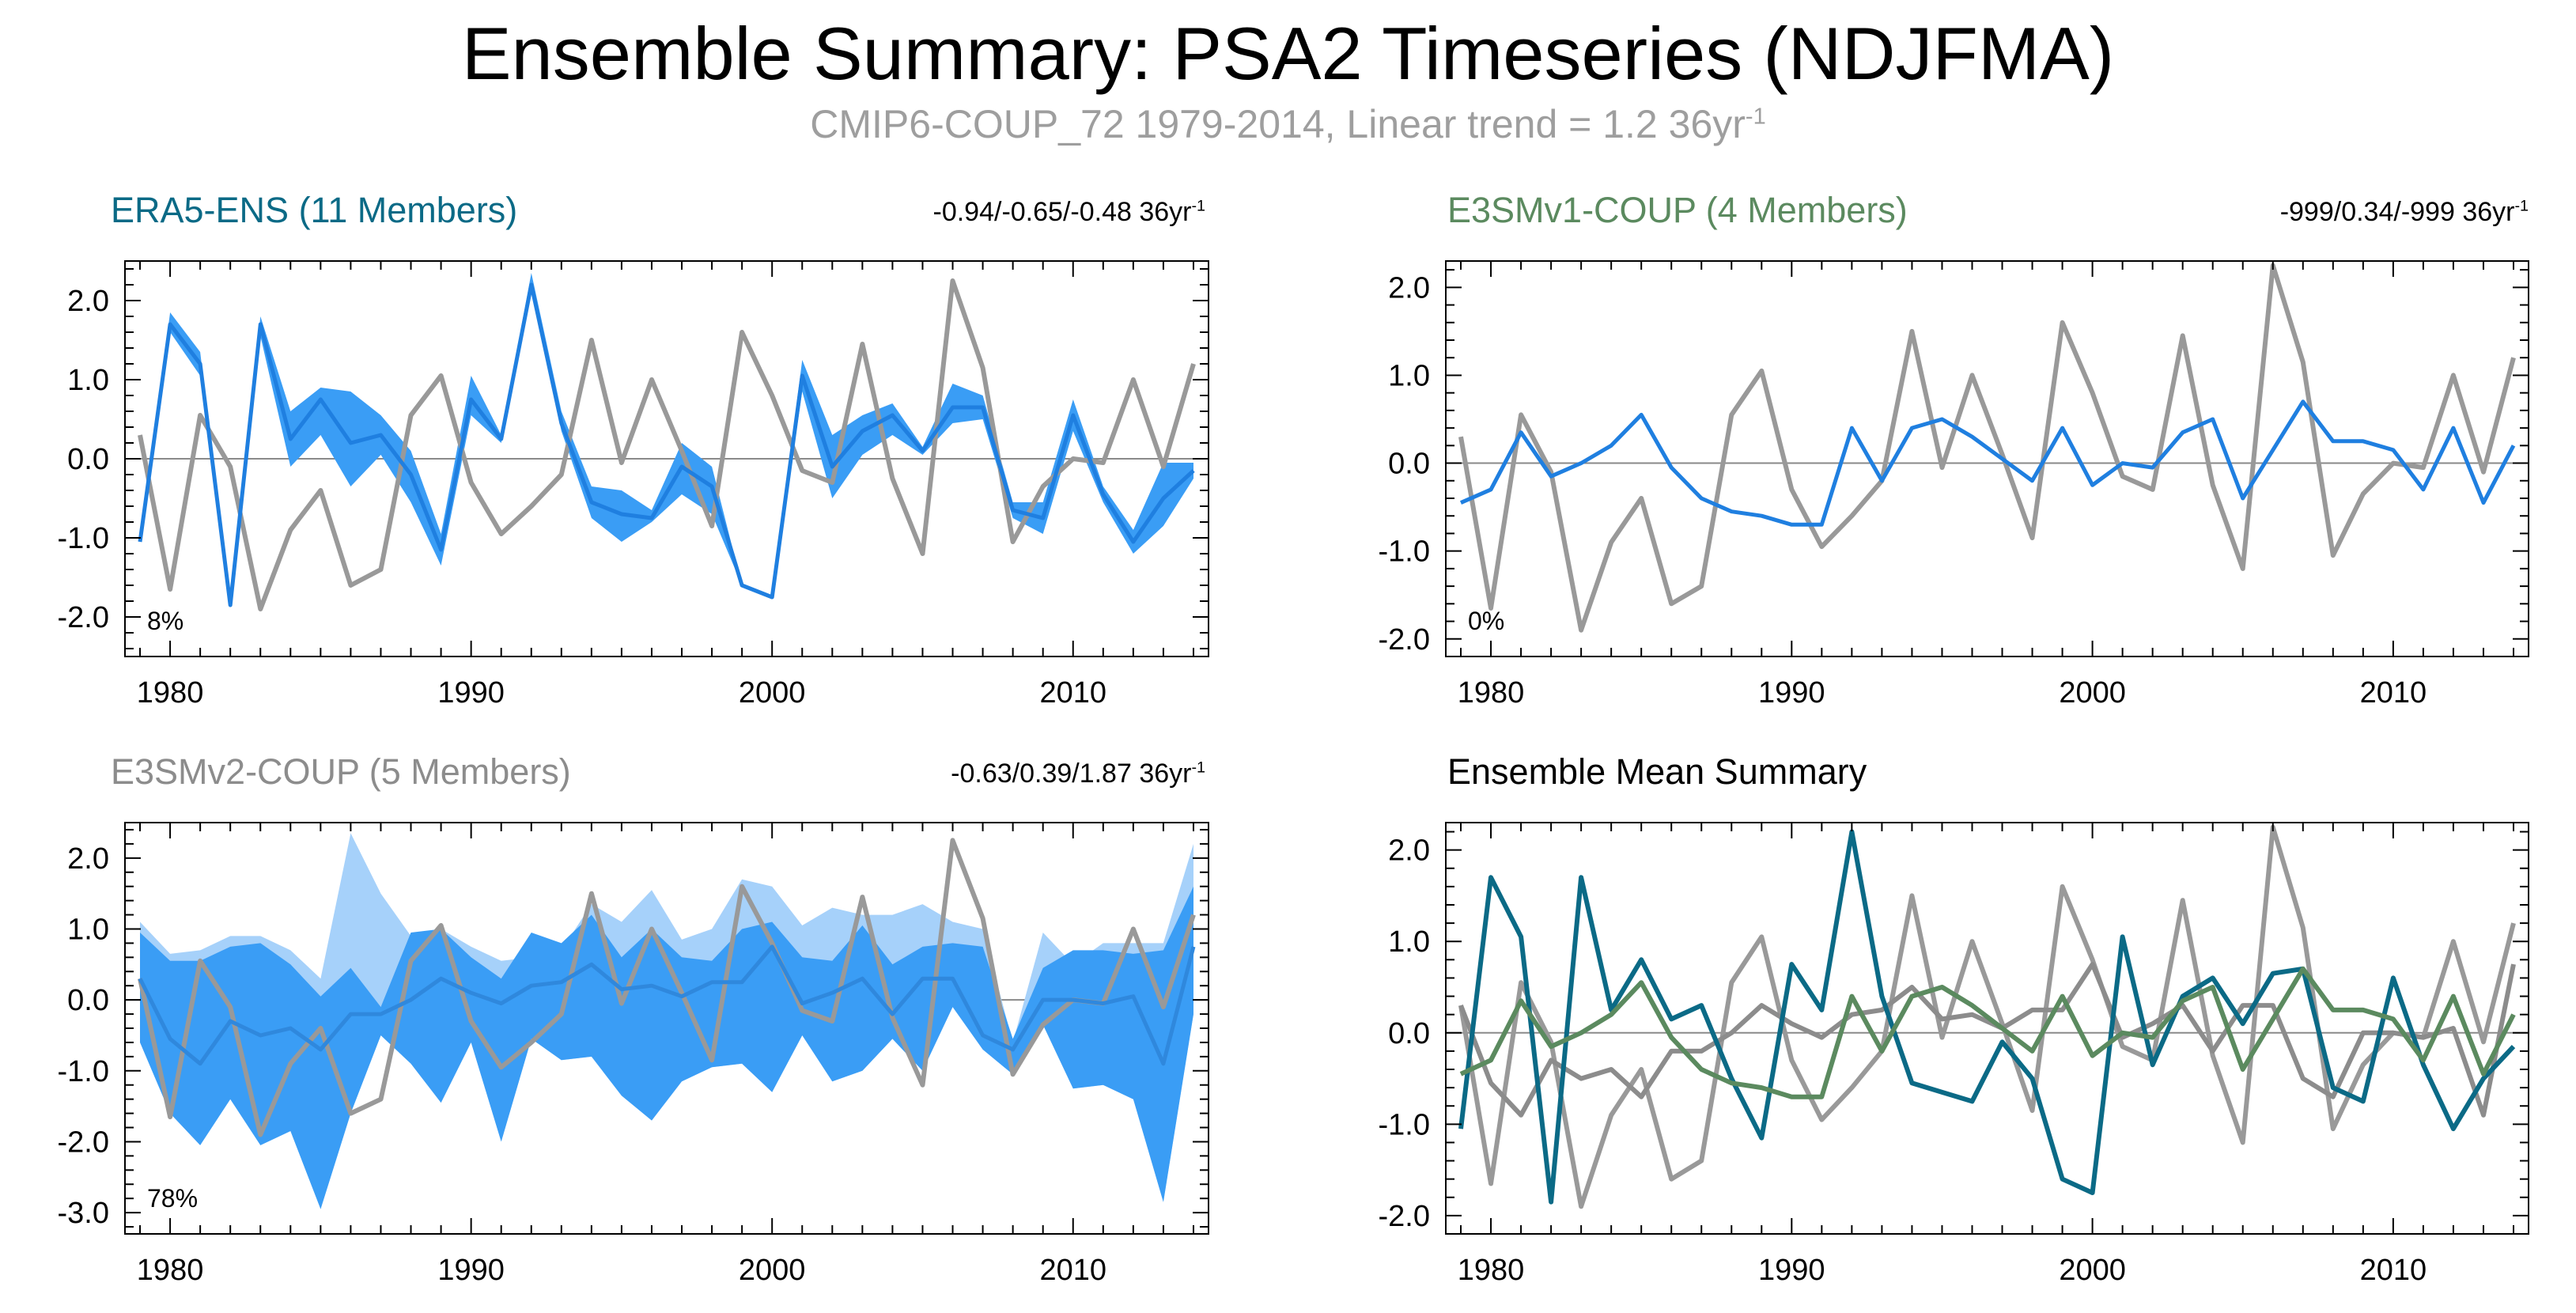 The width and height of the screenshot is (2576, 1313). Describe the element at coordinates (315, 210) in the screenshot. I see `panel-title-era5: ERA5-ENS (11 Members)` at that location.